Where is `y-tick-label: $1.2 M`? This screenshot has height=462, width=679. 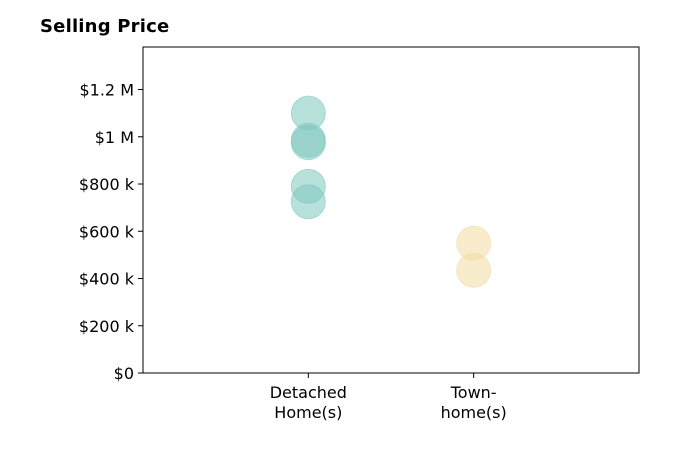 y-tick-label: $1.2 M is located at coordinates (106, 90).